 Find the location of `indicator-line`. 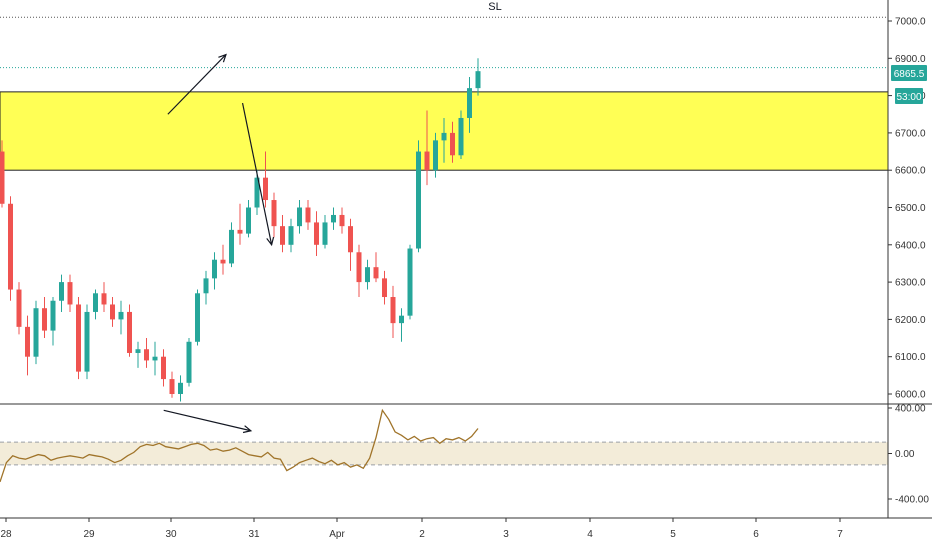

indicator-line is located at coordinates (239, 445).